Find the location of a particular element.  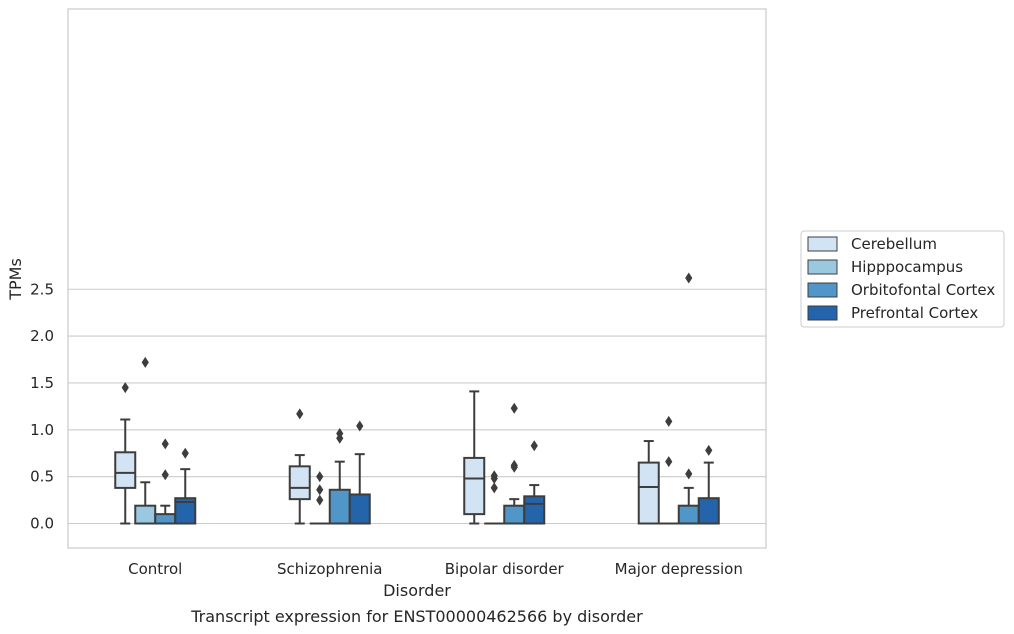

legend-frame is located at coordinates (902, 279).